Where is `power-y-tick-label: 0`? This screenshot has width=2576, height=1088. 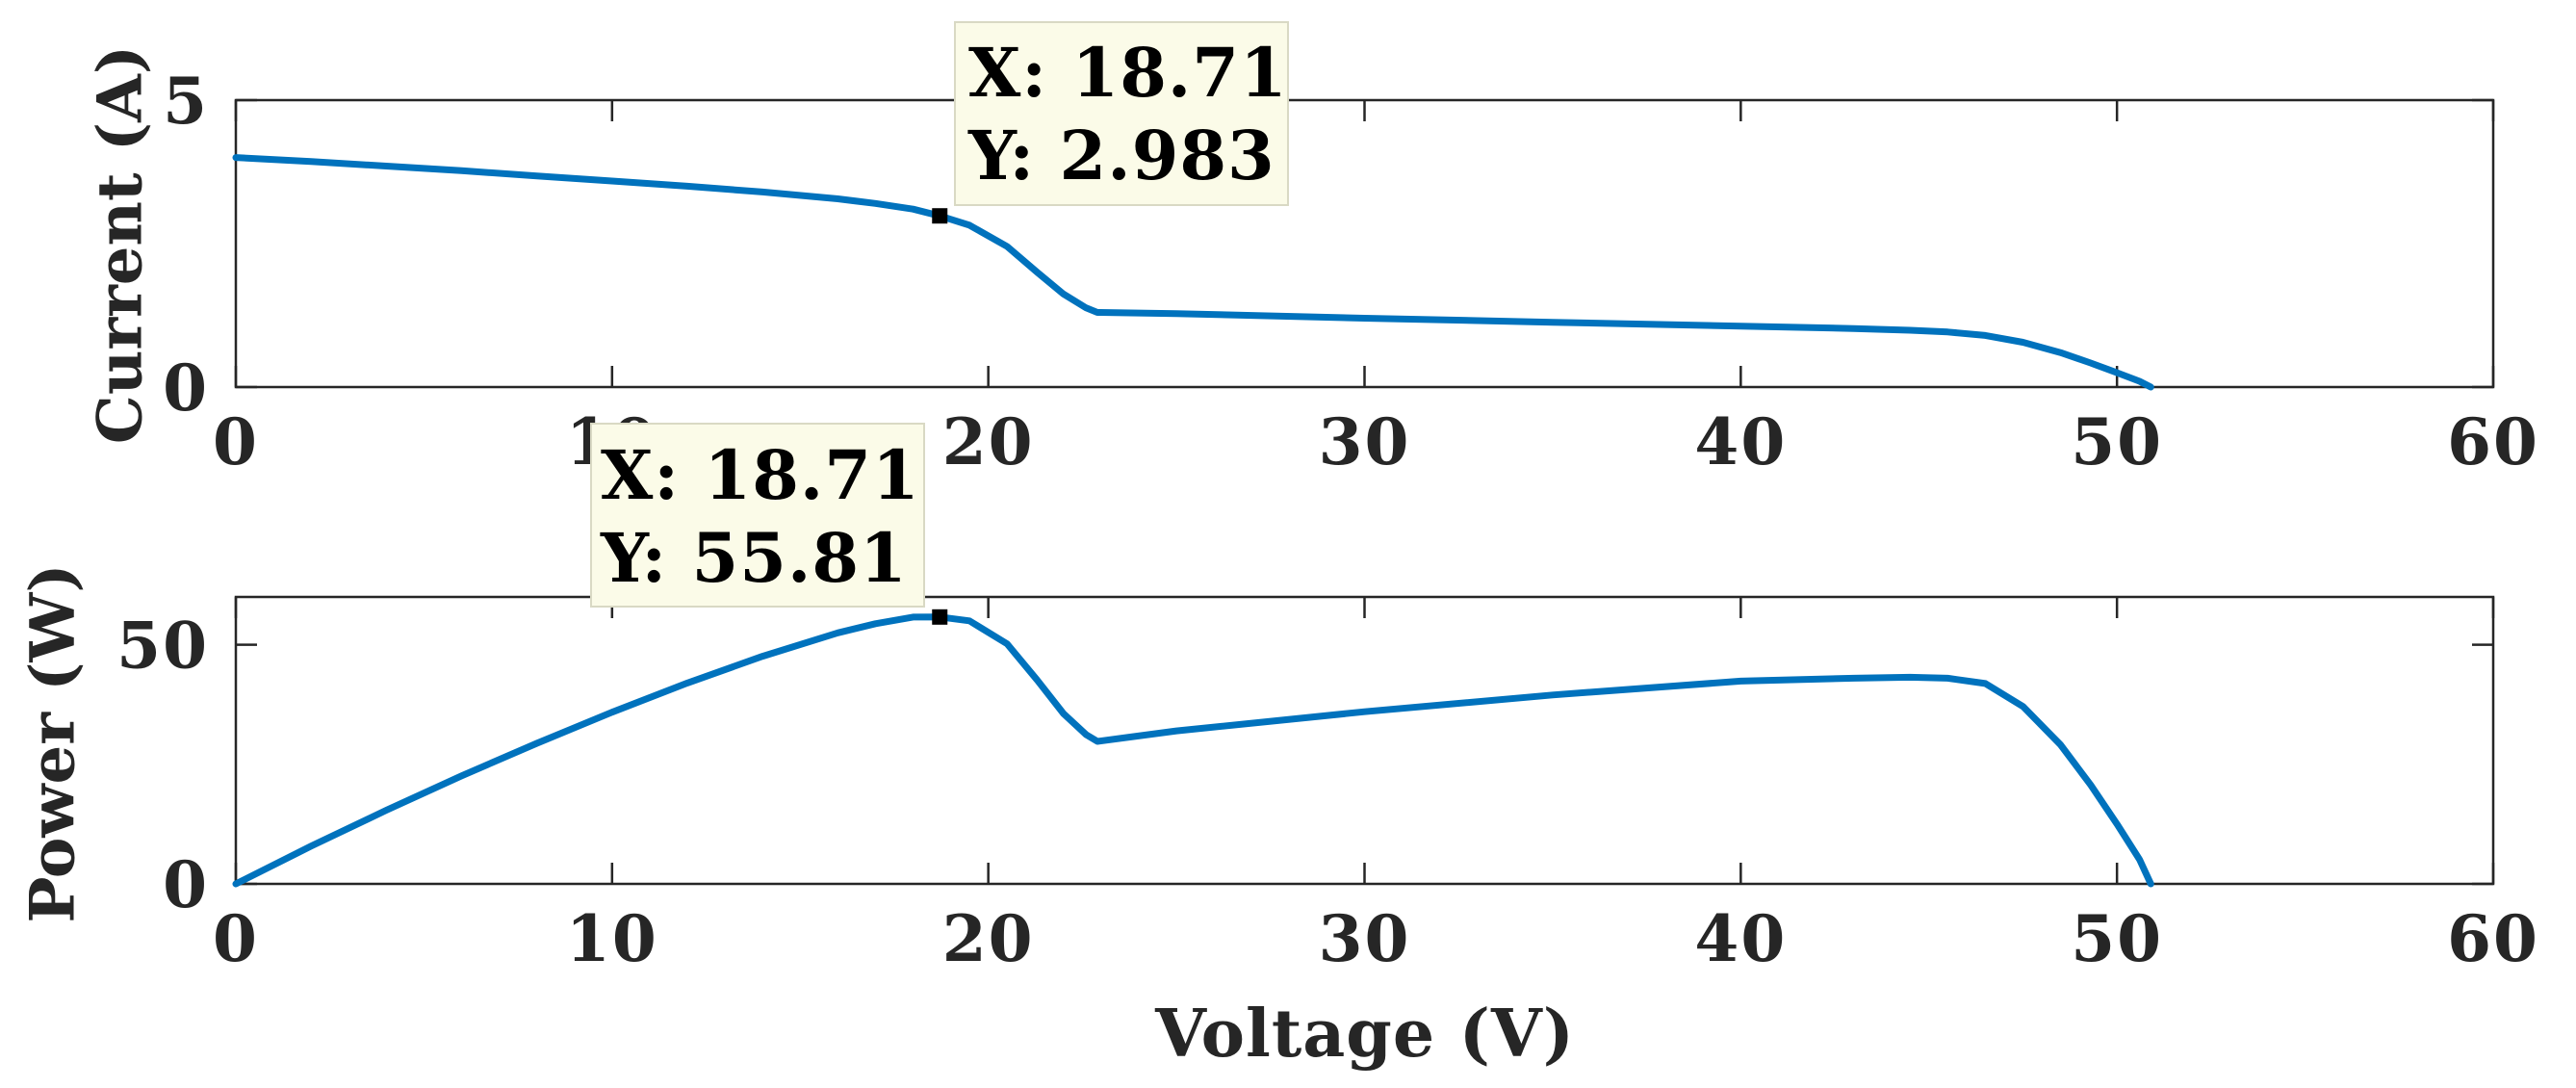 power-y-tick-label: 0 is located at coordinates (186, 884).